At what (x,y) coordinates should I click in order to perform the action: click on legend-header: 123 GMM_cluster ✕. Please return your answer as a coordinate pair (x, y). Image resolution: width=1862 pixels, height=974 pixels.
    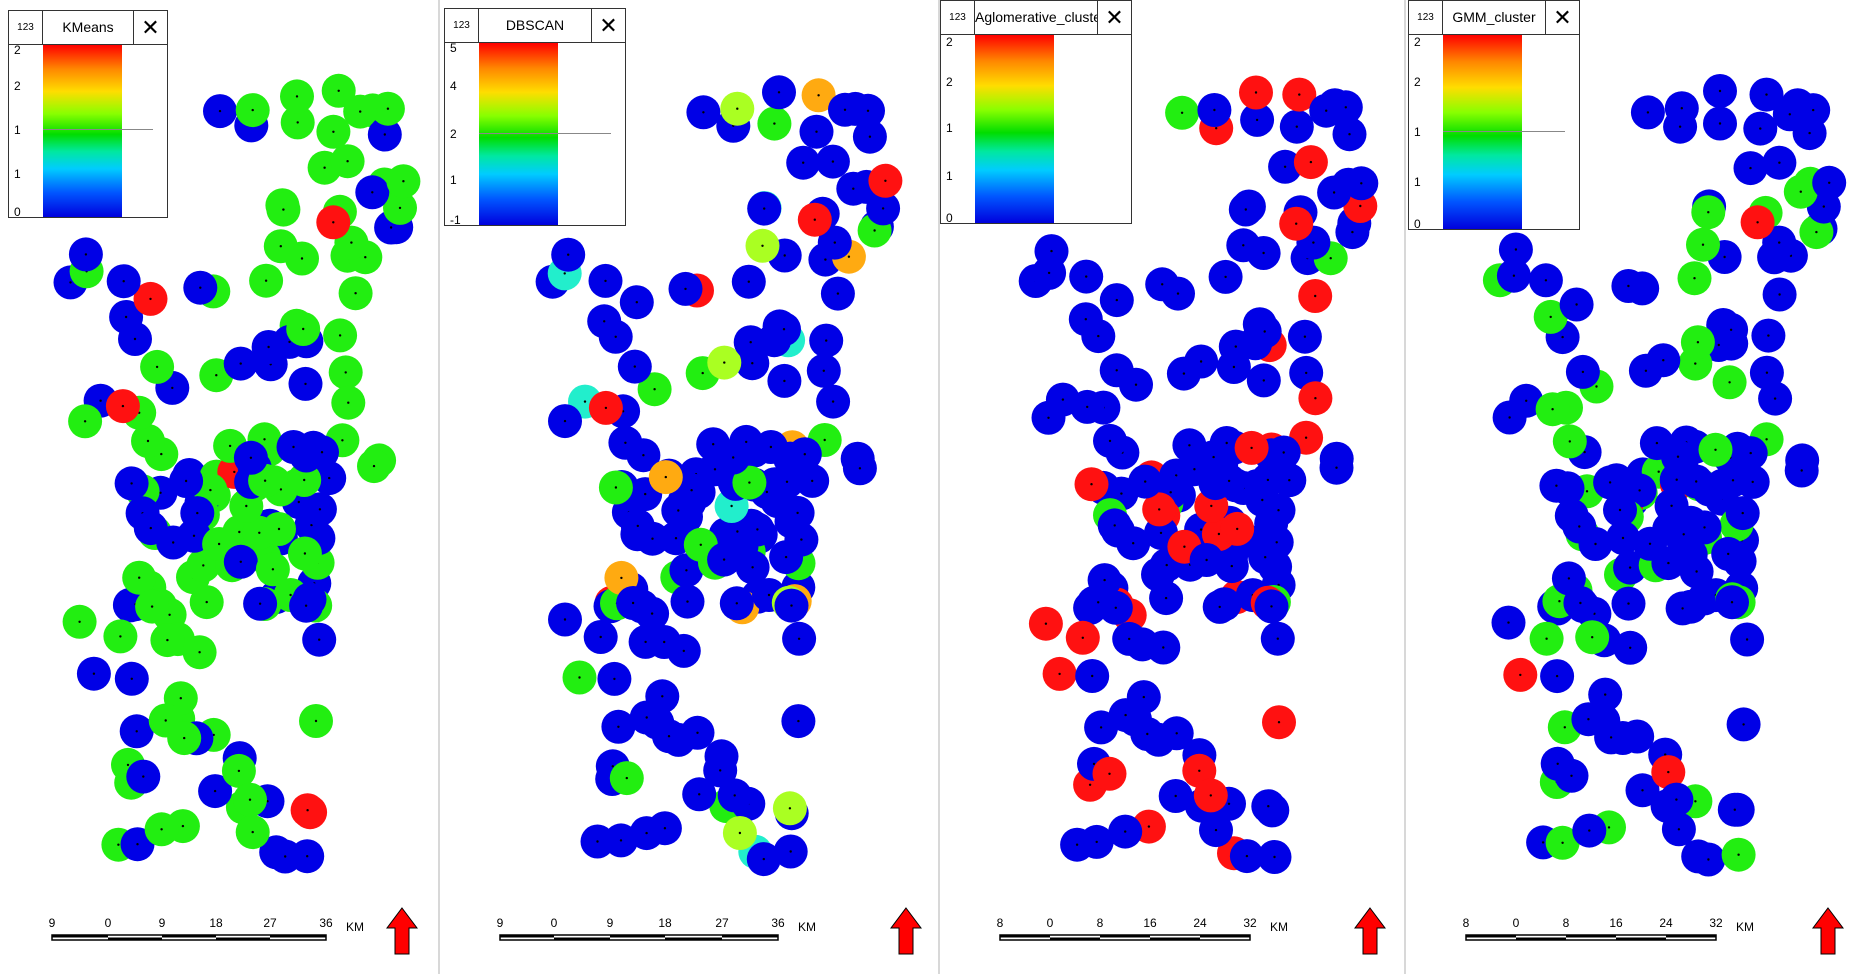
    Looking at the image, I should click on (1494, 18).